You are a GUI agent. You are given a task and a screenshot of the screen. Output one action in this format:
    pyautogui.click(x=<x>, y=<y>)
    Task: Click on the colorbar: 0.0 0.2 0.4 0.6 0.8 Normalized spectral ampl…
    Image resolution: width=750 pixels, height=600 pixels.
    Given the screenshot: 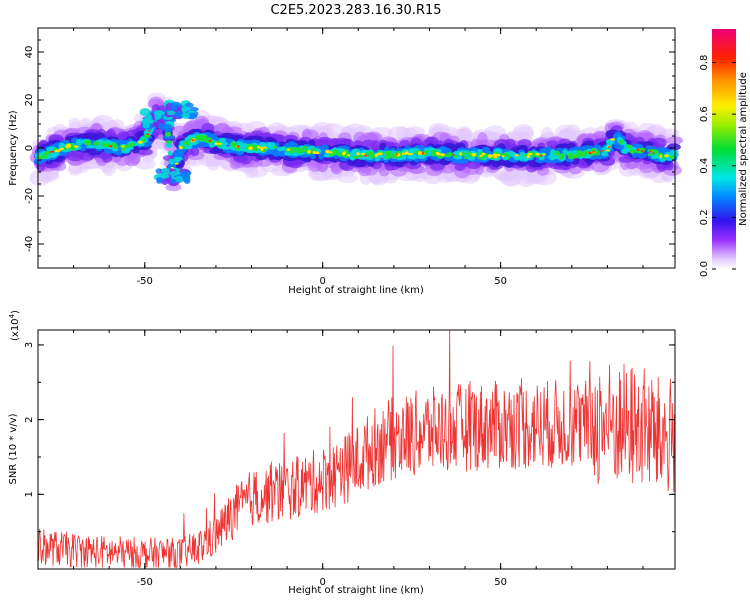 What is the action you would take?
    pyautogui.click(x=724, y=153)
    